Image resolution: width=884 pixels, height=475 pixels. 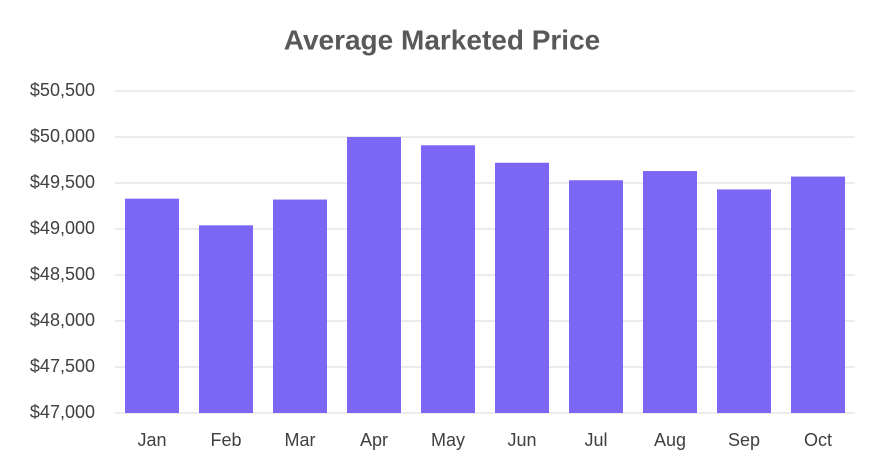 What do you see at coordinates (448, 440) in the screenshot?
I see `x-tick-label: May` at bounding box center [448, 440].